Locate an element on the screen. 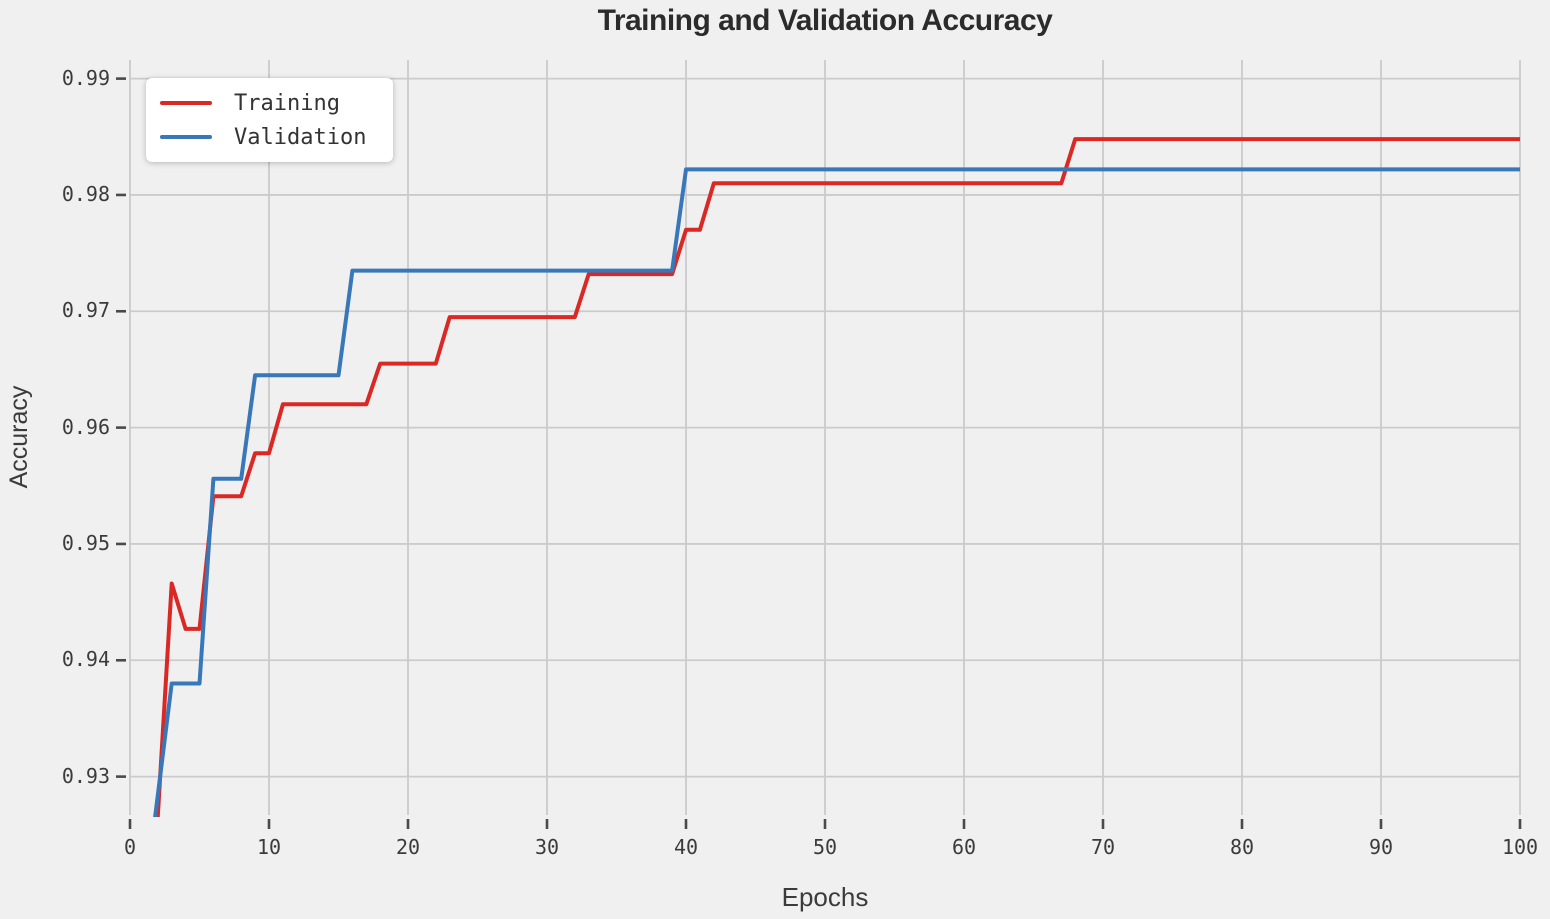 The image size is (1550, 919). x-axis-label: Epochs is located at coordinates (825, 897).